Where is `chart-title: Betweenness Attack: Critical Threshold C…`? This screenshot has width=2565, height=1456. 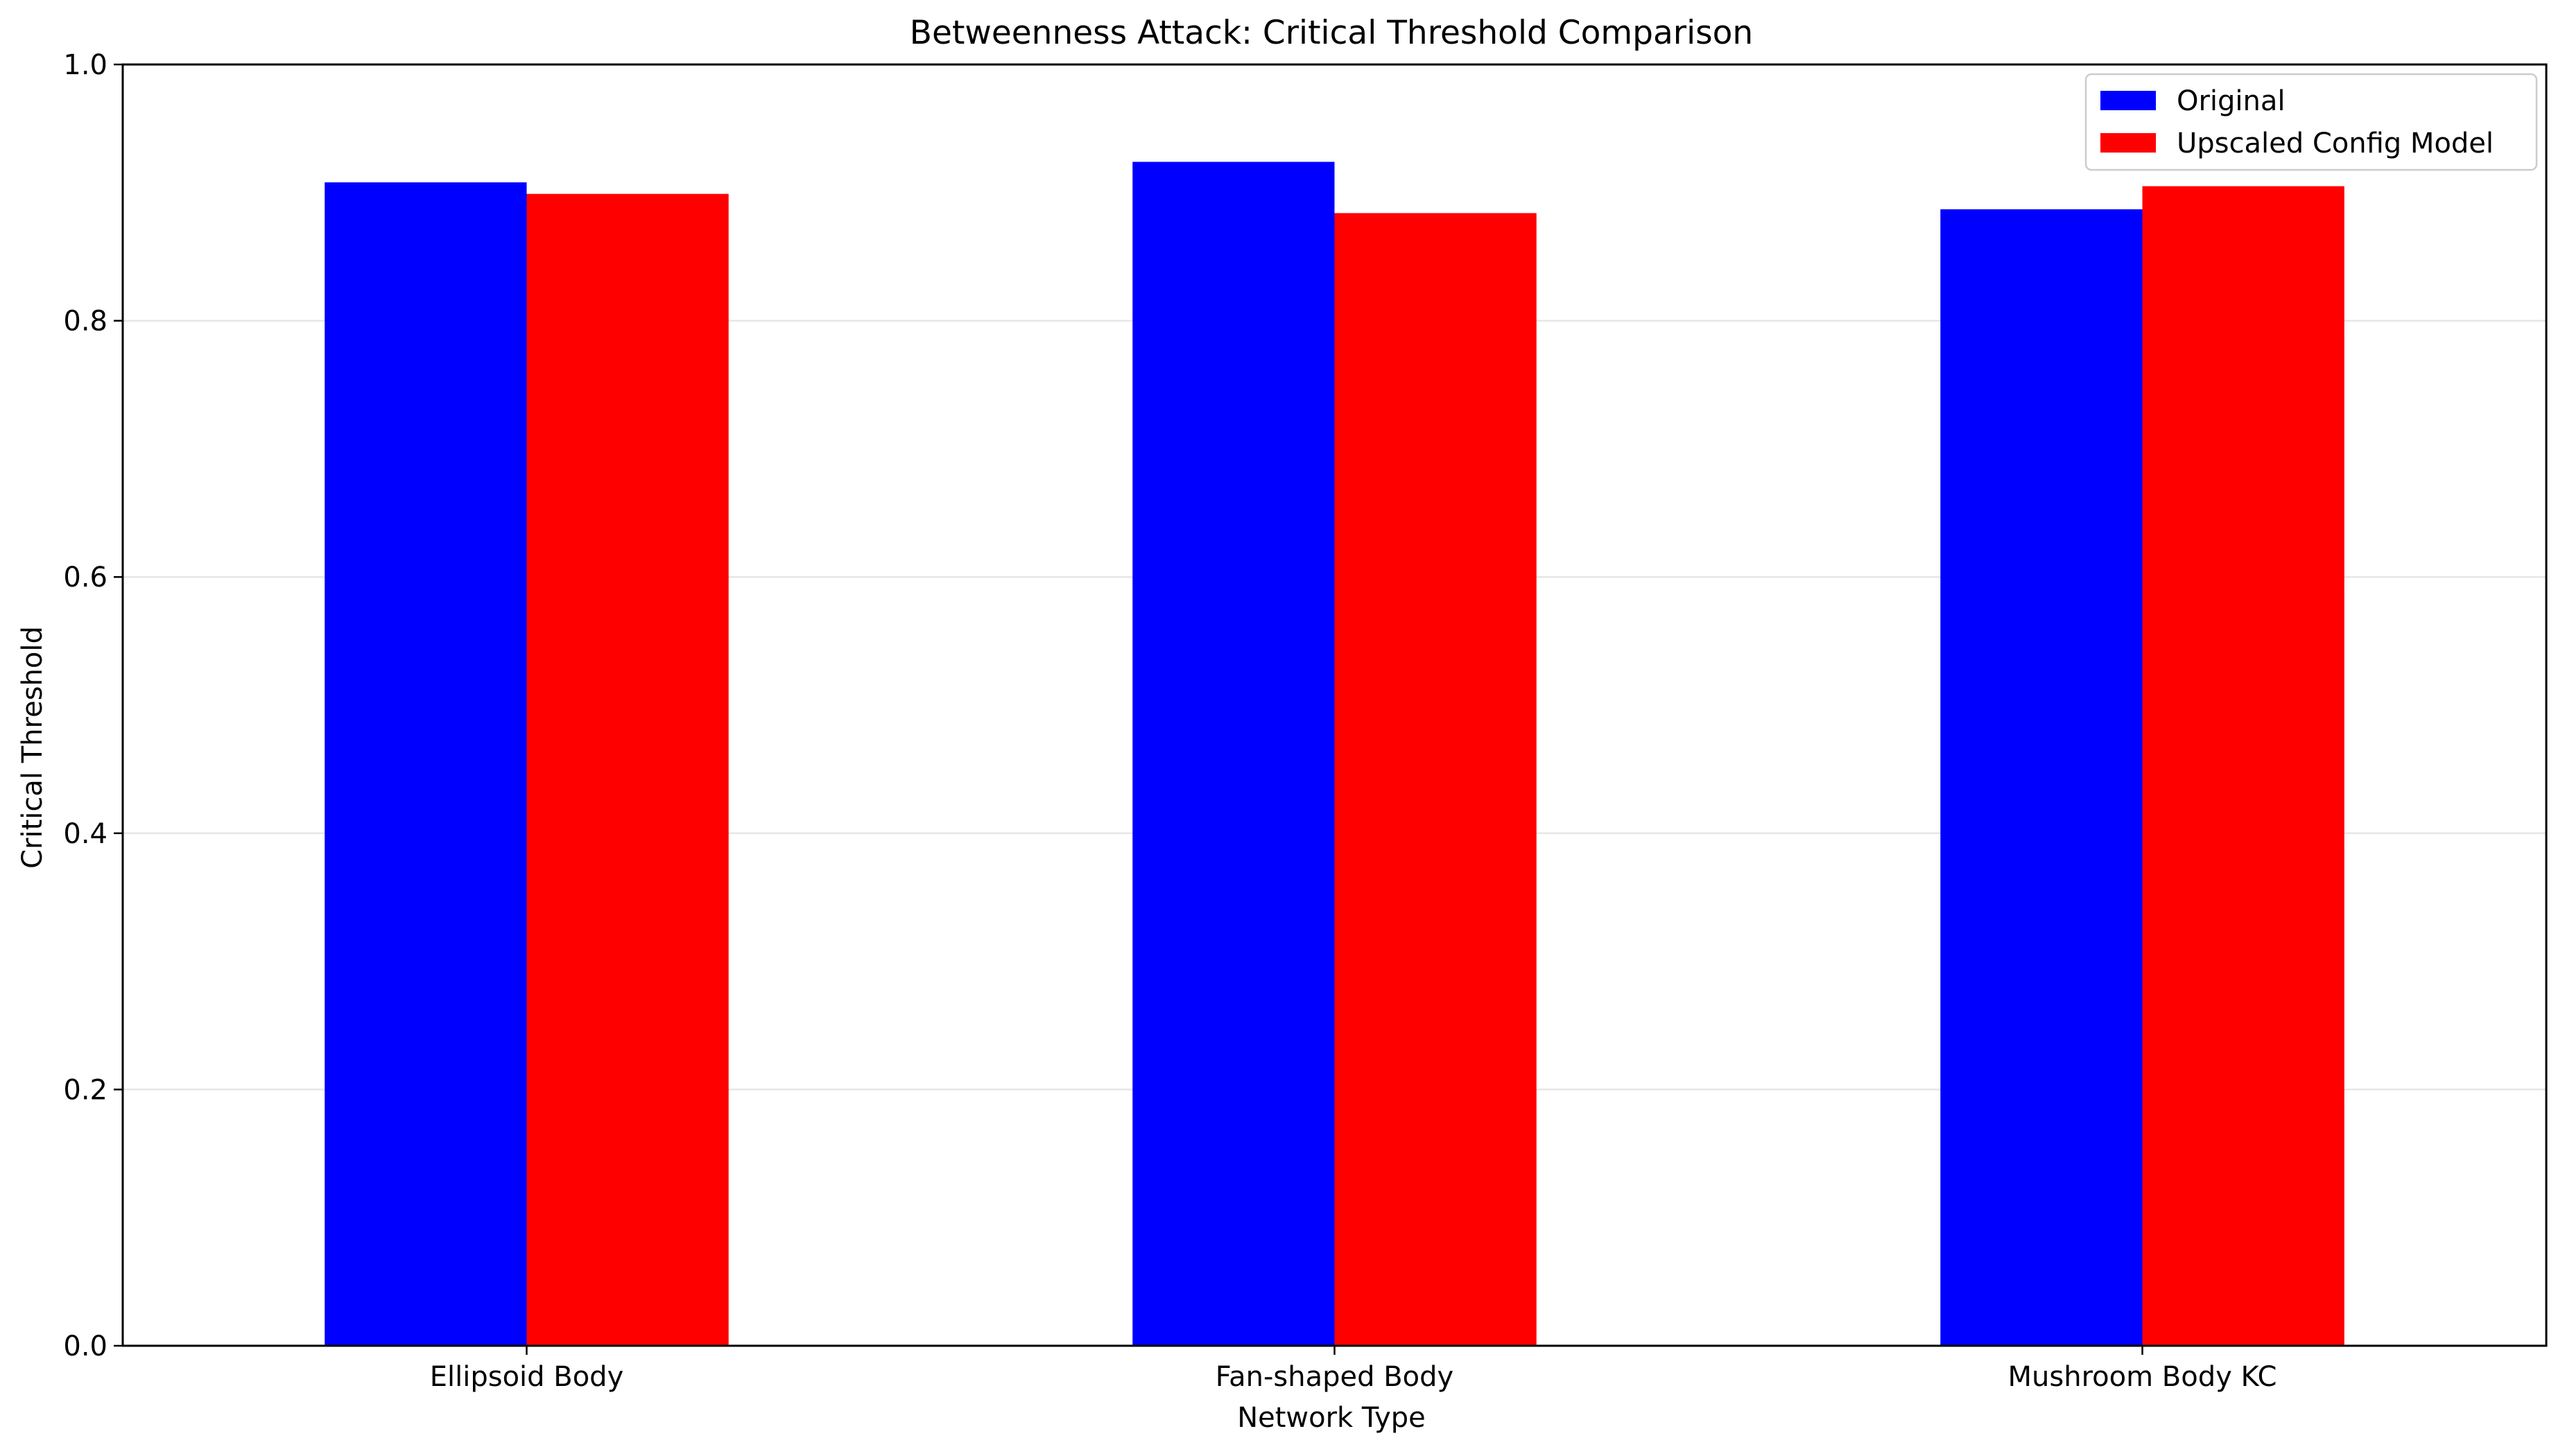 chart-title: Betweenness Attack: Critical Threshold C… is located at coordinates (1332, 33).